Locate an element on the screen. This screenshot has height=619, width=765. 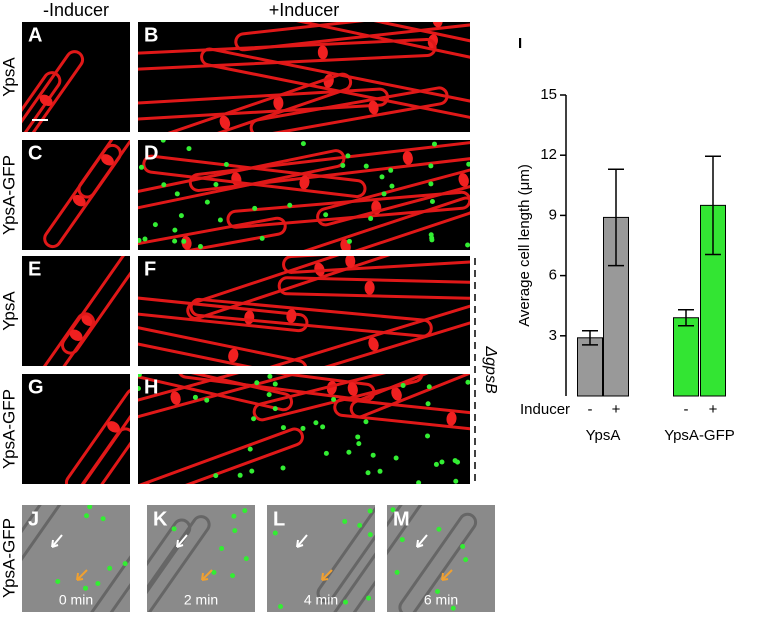
column-header: +Inducer is located at coordinates (304, 10).